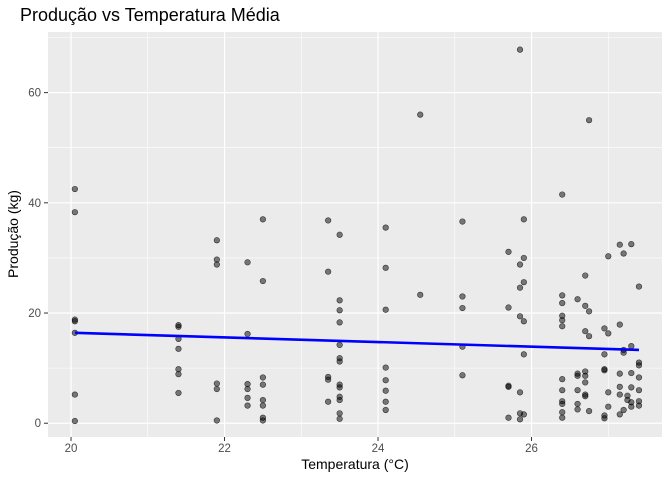 The image size is (672, 480). I want to click on x-tick-label: 26, so click(531, 449).